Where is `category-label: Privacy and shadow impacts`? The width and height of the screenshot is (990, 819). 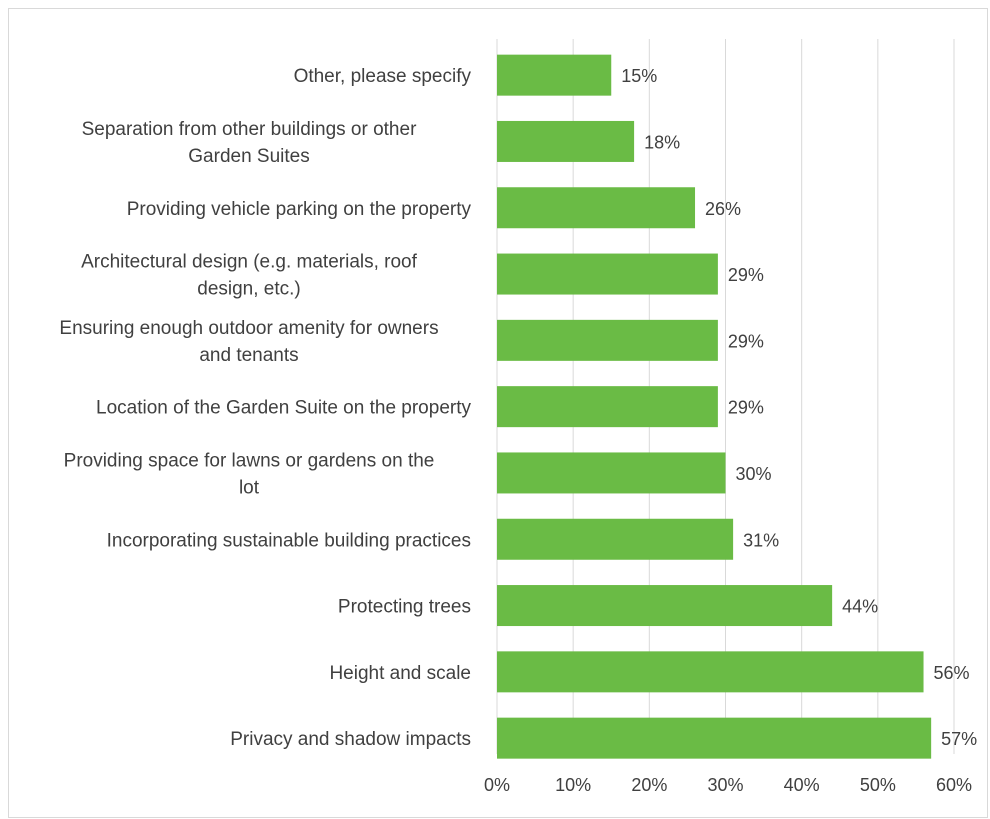 category-label: Privacy and shadow impacts is located at coordinates (350, 739).